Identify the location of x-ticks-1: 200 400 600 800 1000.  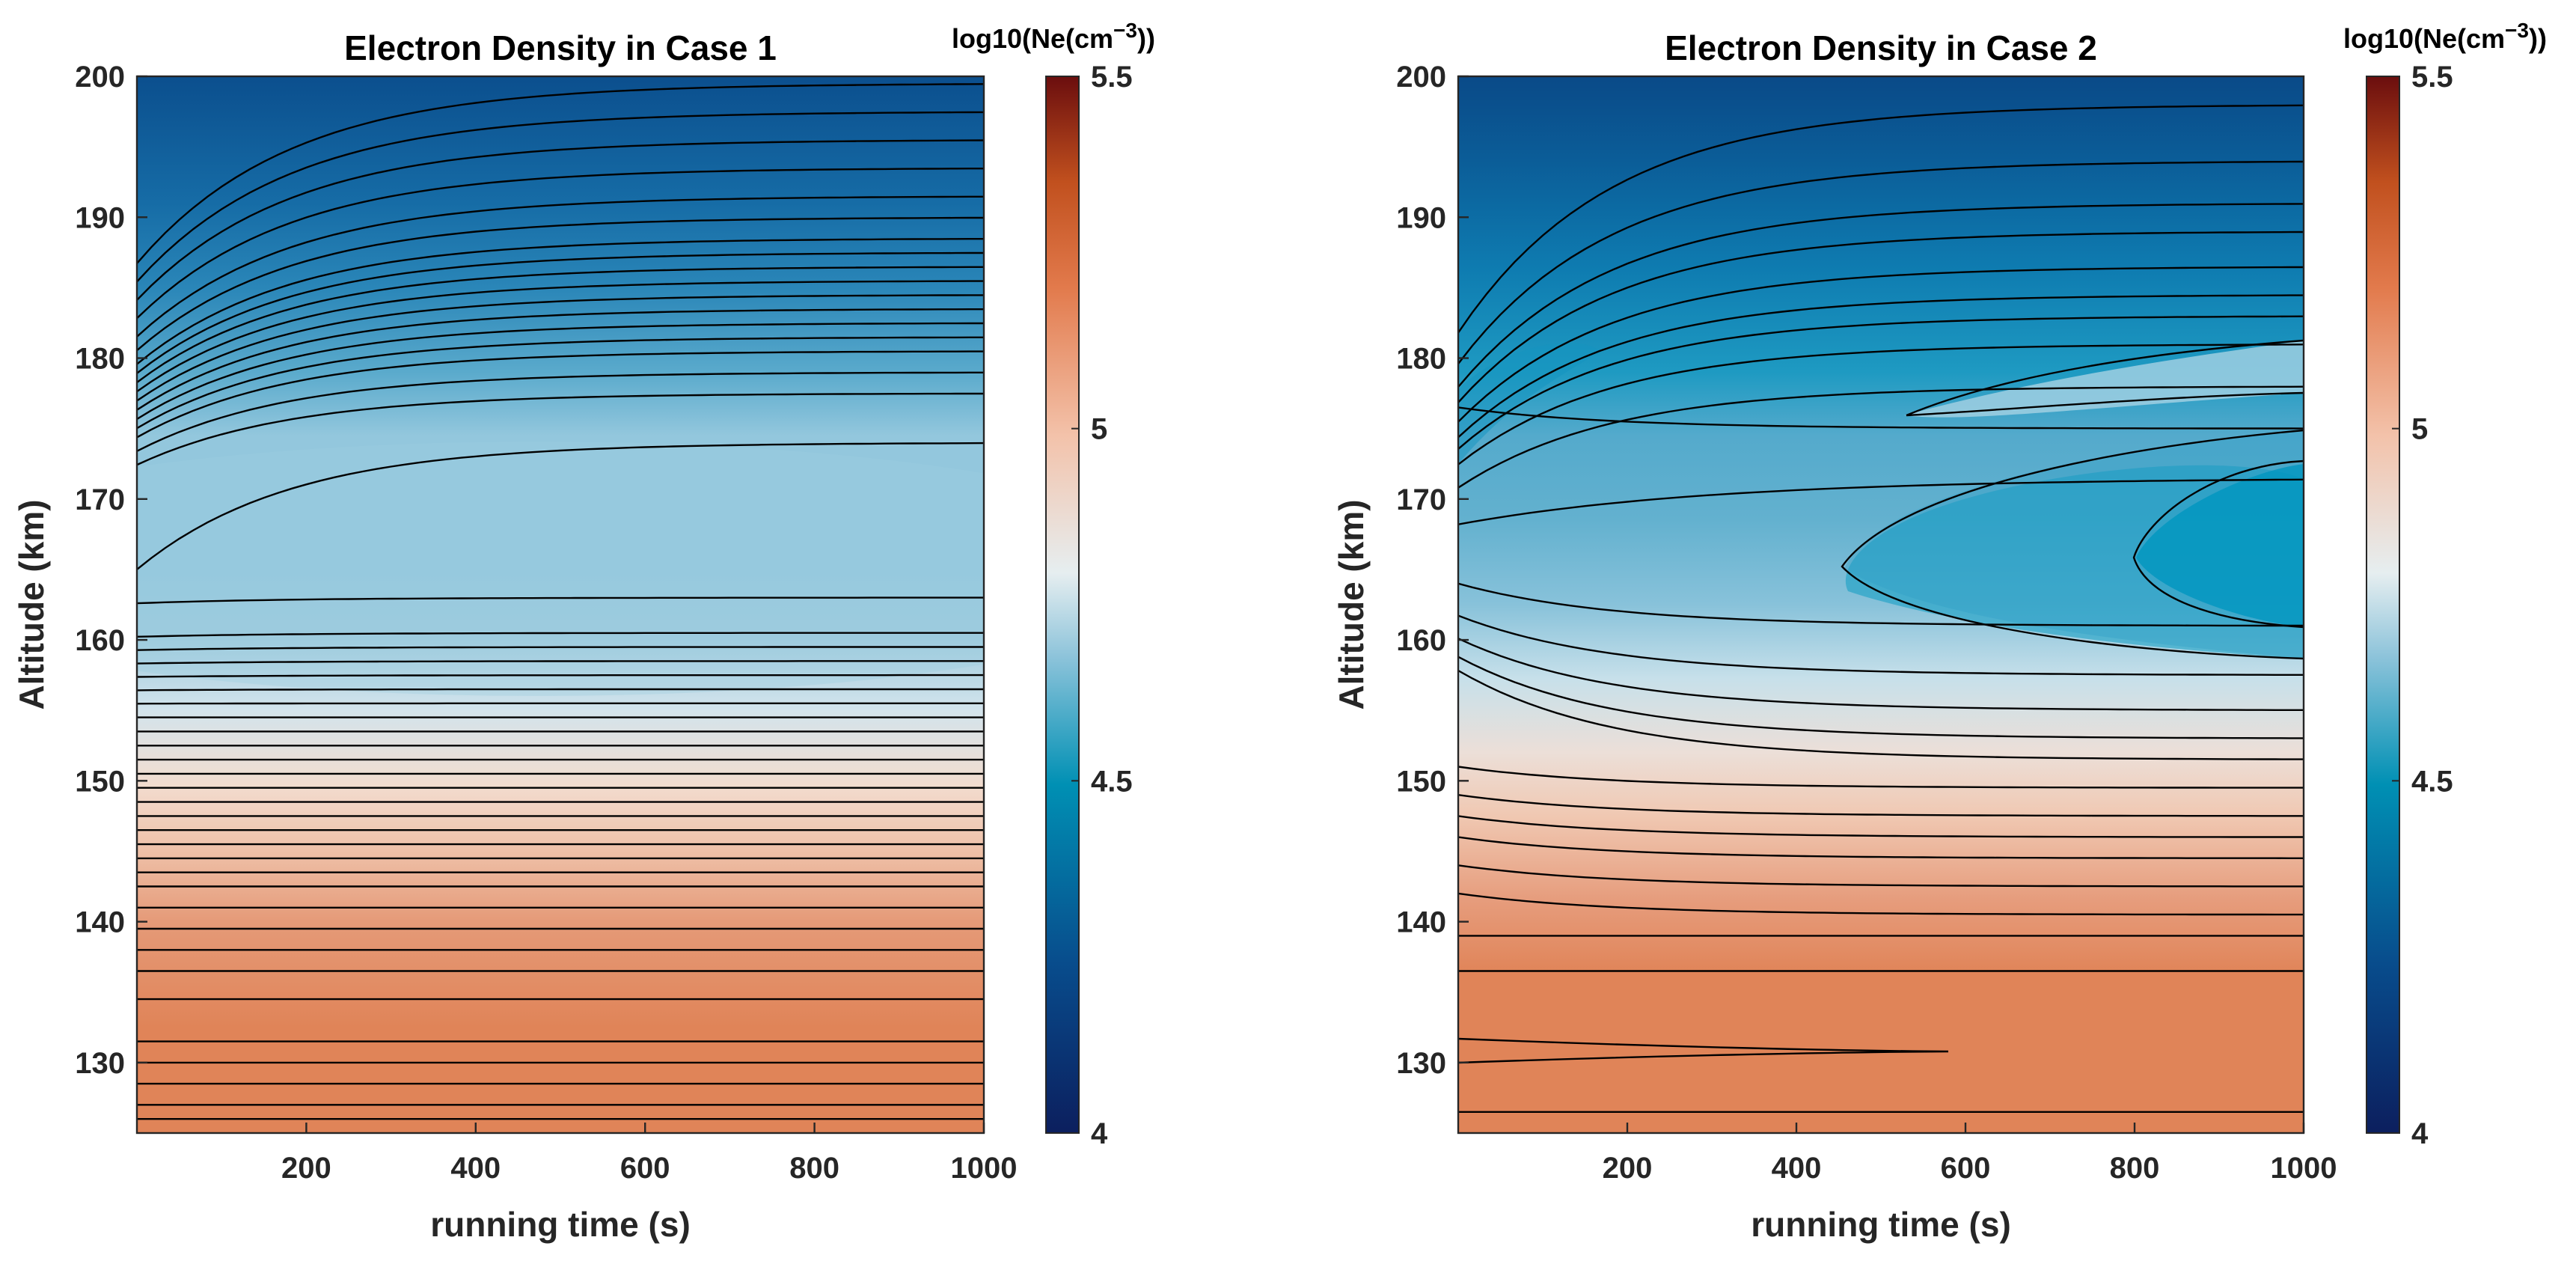
(649, 1154).